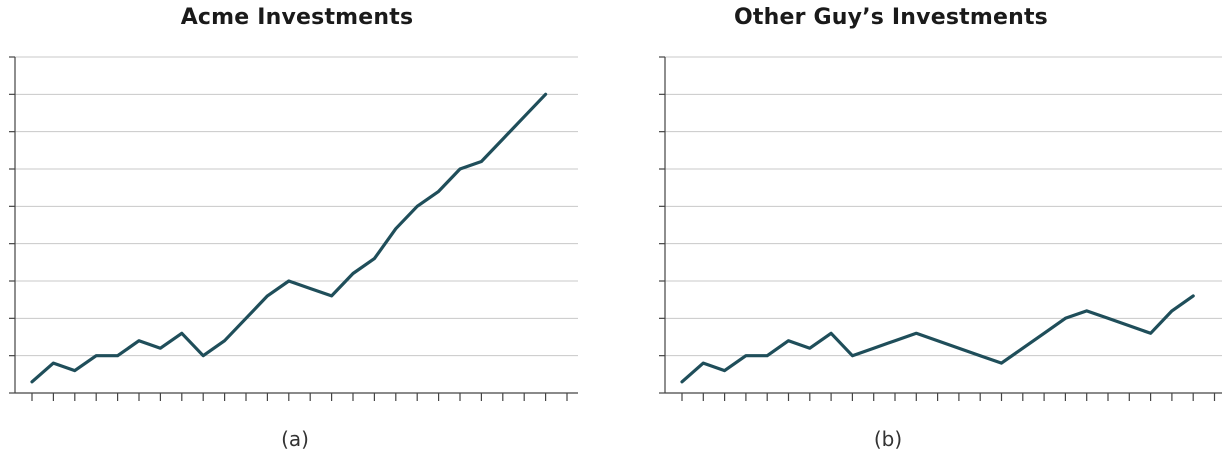  What do you see at coordinates (888, 439) in the screenshot?
I see `chart-caption: (b)` at bounding box center [888, 439].